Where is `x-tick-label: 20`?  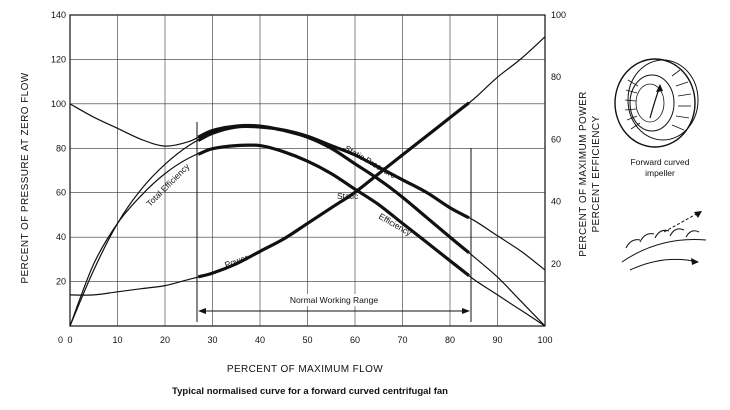
x-tick-label: 20 is located at coordinates (165, 340).